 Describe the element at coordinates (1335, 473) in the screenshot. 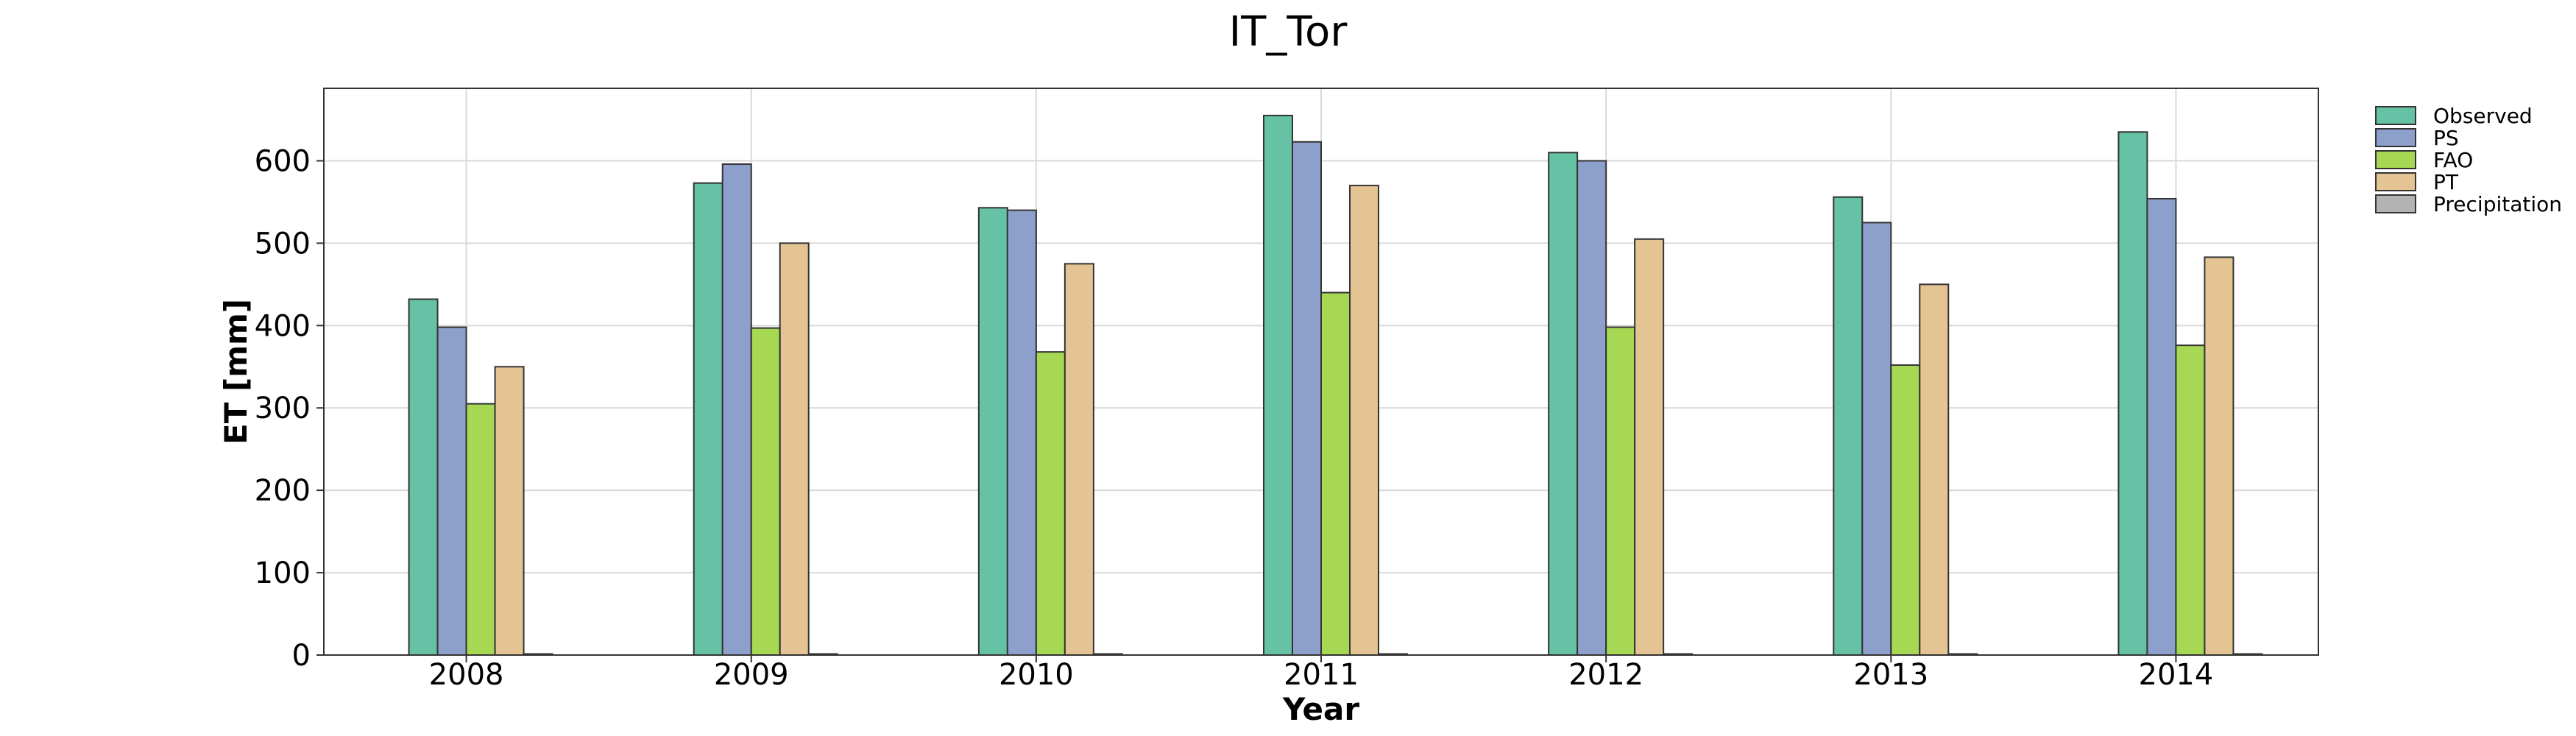

I see `bar-fao-2011` at that location.